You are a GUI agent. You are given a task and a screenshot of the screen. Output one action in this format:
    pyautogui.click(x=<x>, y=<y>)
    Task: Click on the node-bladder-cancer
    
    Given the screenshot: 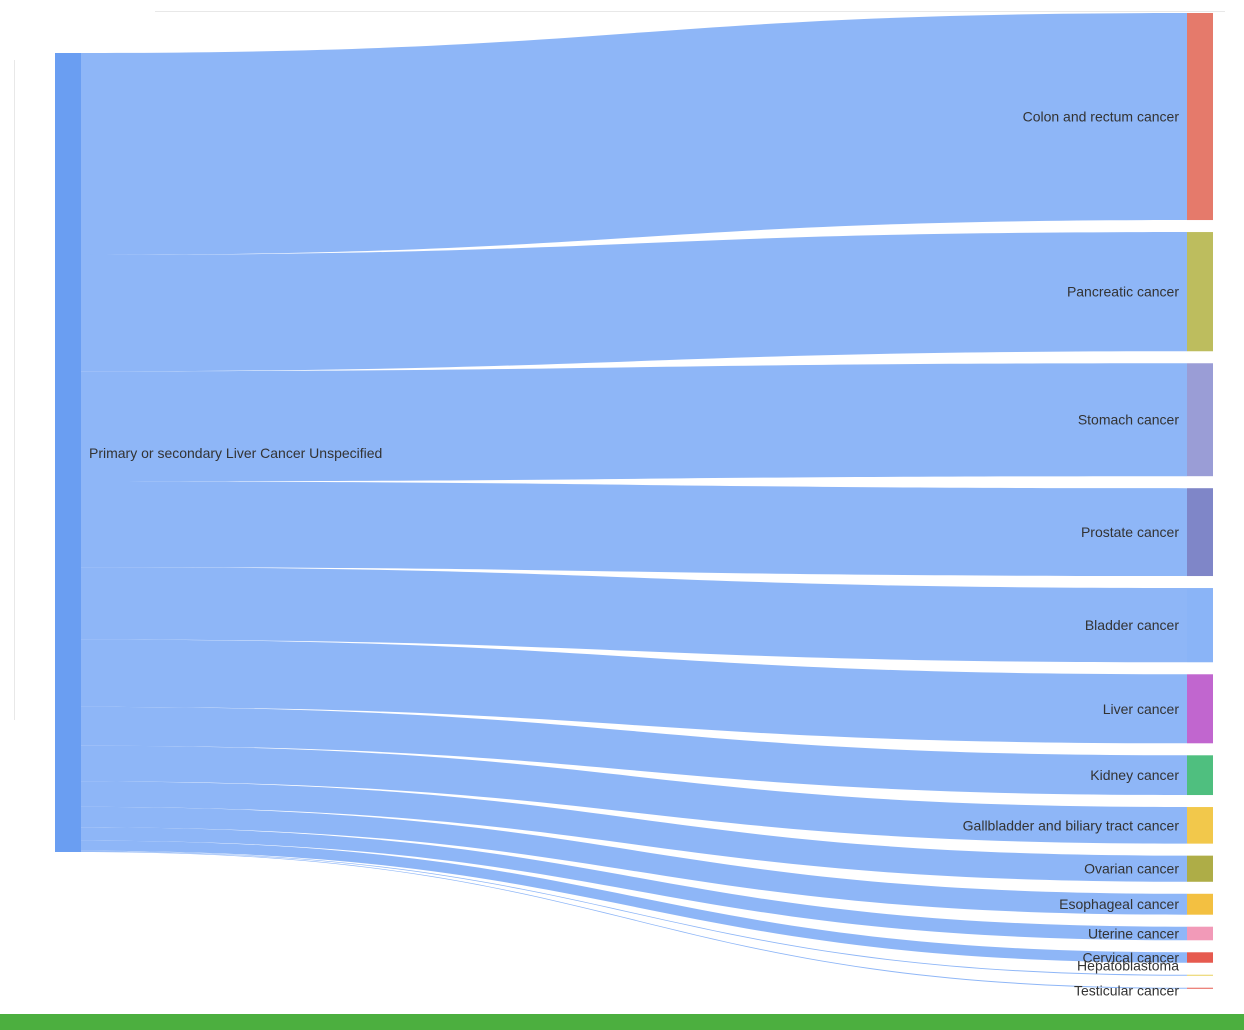 What is the action you would take?
    pyautogui.click(x=1200, y=625)
    